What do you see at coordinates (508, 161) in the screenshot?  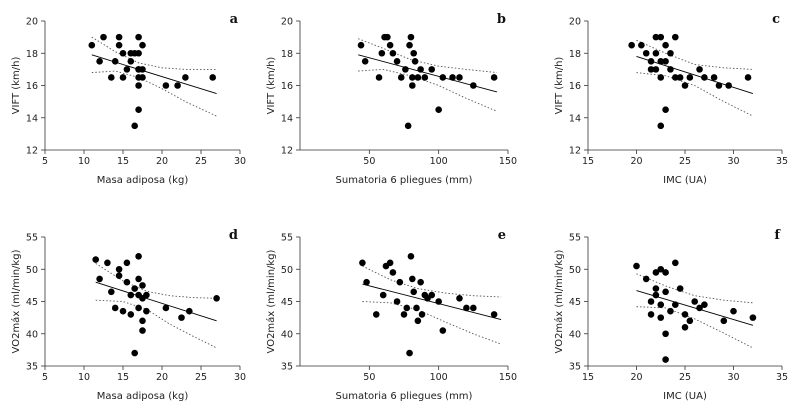 I see `x-tick-label: 150` at bounding box center [508, 161].